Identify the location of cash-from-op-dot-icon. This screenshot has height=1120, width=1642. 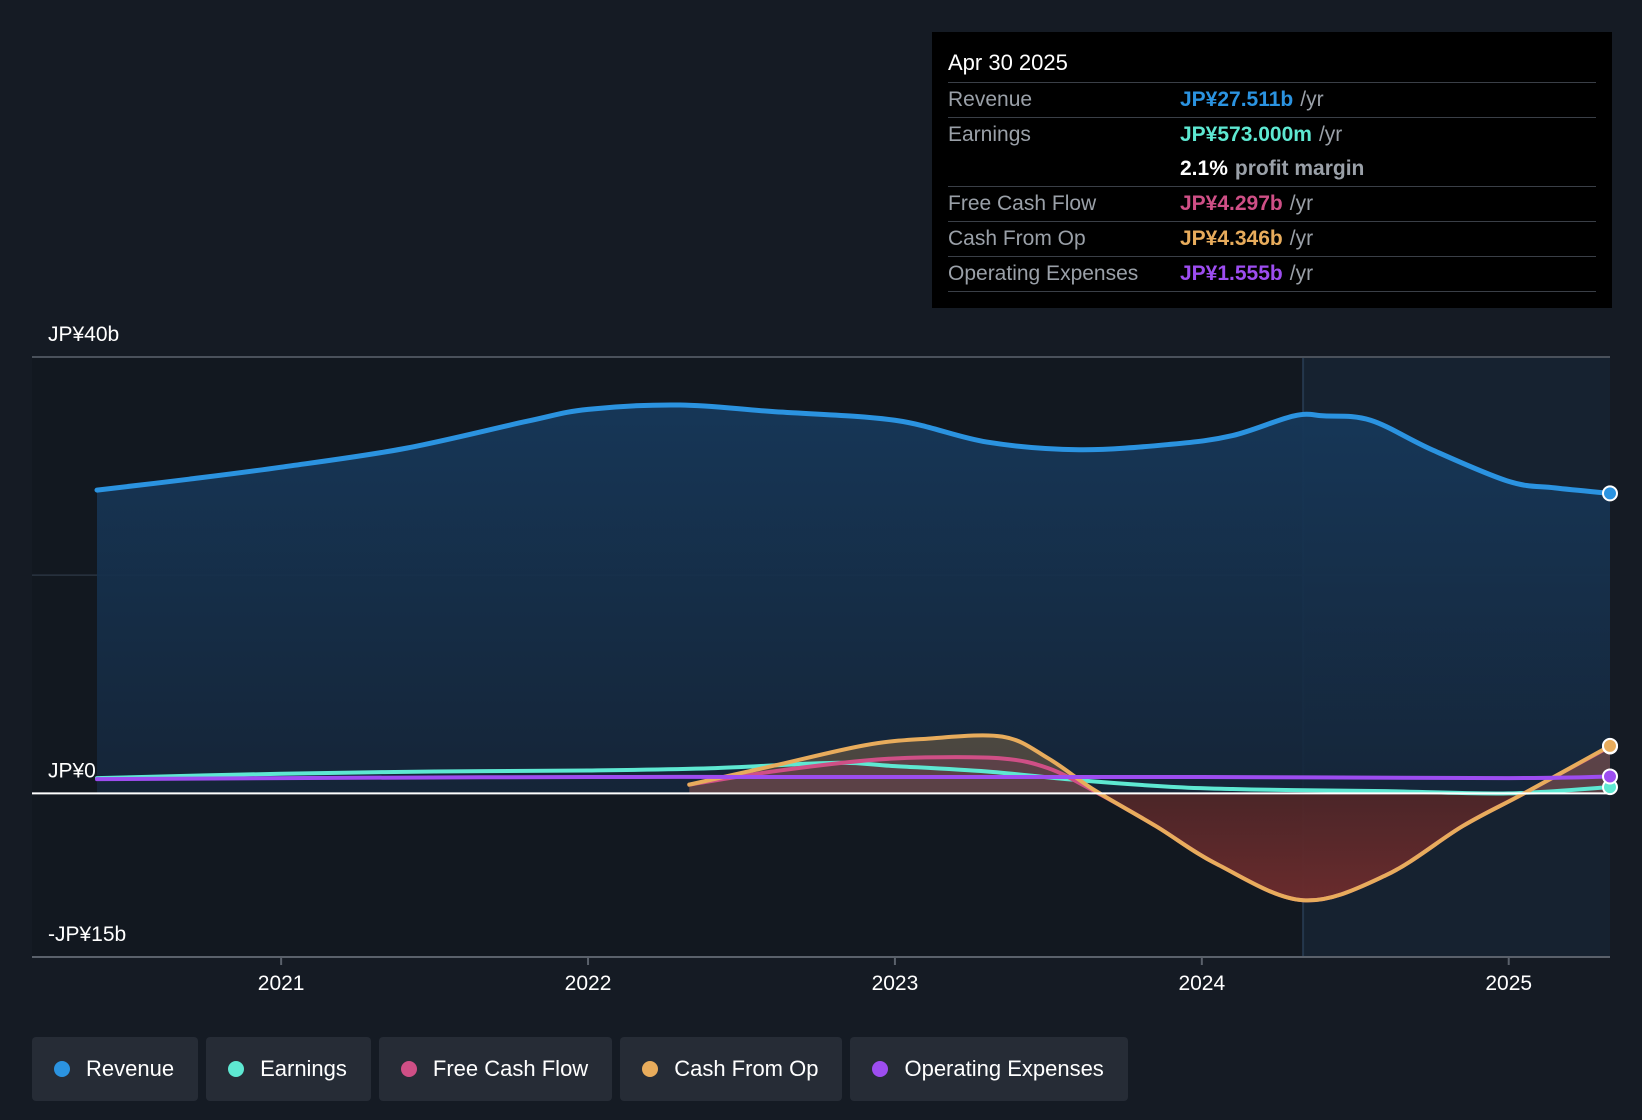
(650, 1069).